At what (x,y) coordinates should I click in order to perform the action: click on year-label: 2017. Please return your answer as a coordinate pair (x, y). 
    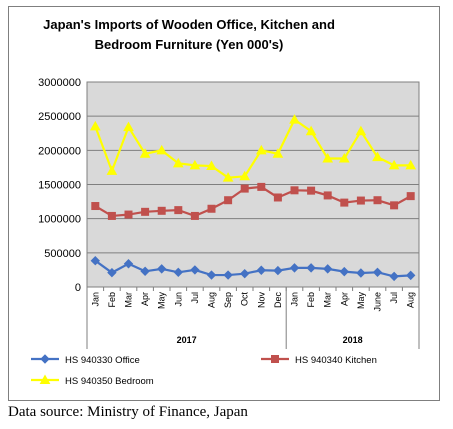
    Looking at the image, I should click on (187, 340).